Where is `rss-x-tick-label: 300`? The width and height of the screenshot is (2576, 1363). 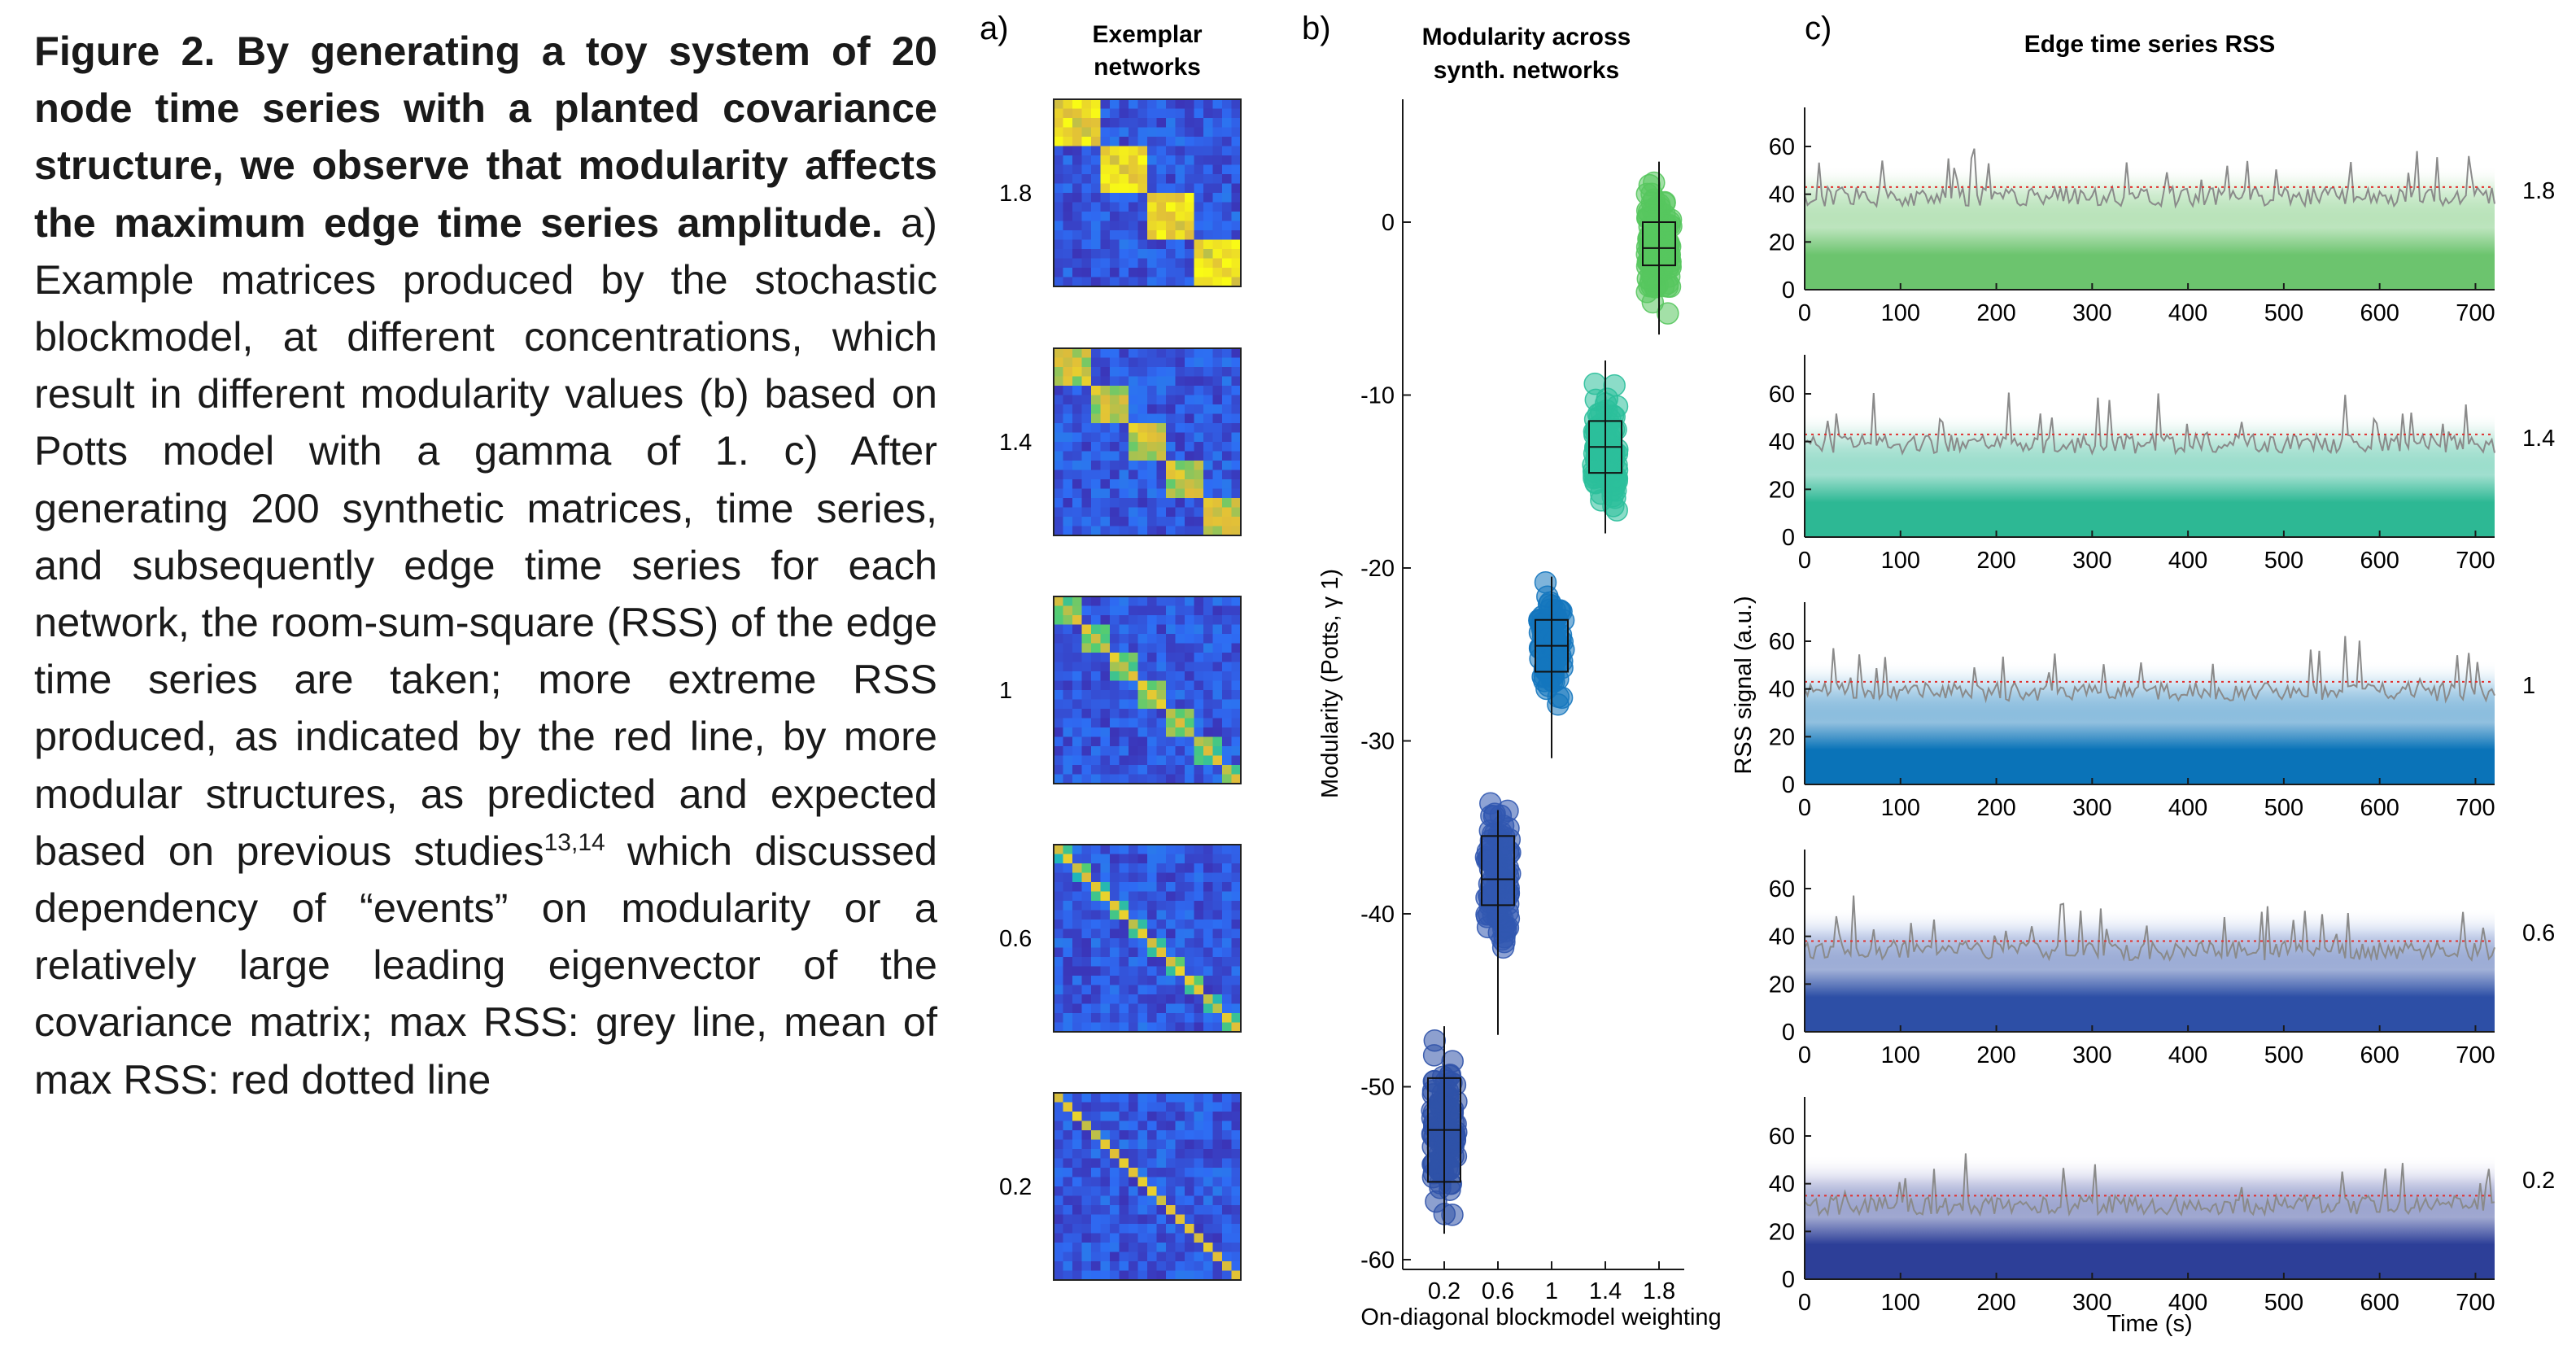 rss-x-tick-label: 300 is located at coordinates (2091, 561).